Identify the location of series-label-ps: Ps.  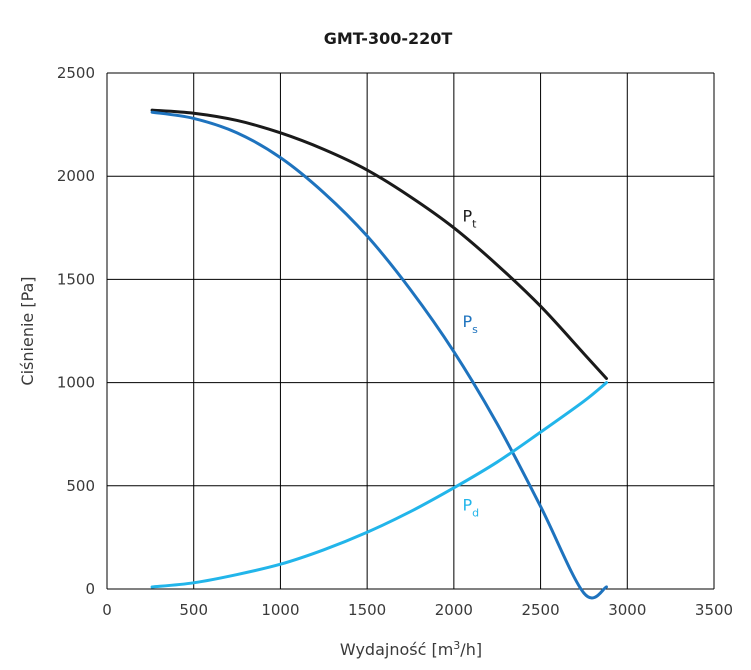
(471, 324).